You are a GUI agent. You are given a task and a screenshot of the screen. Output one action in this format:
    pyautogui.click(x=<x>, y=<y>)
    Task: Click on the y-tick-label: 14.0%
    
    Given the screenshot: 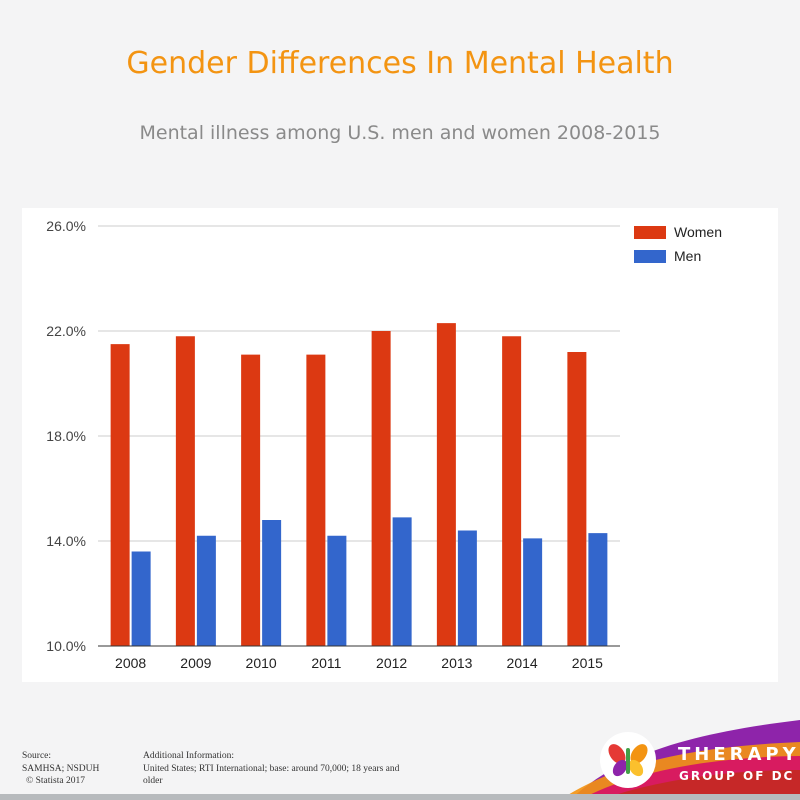 What is the action you would take?
    pyautogui.click(x=66, y=541)
    